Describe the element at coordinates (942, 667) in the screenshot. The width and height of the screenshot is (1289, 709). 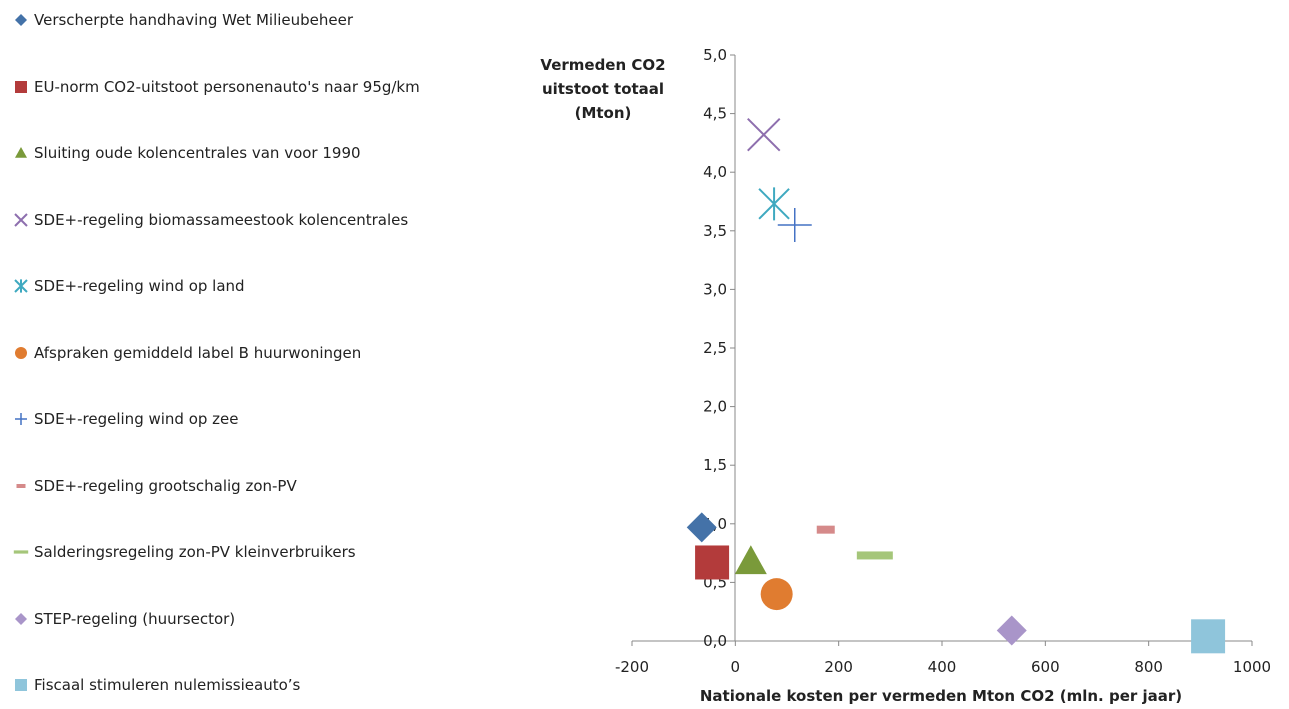
I see `x-tick-label: 400` at that location.